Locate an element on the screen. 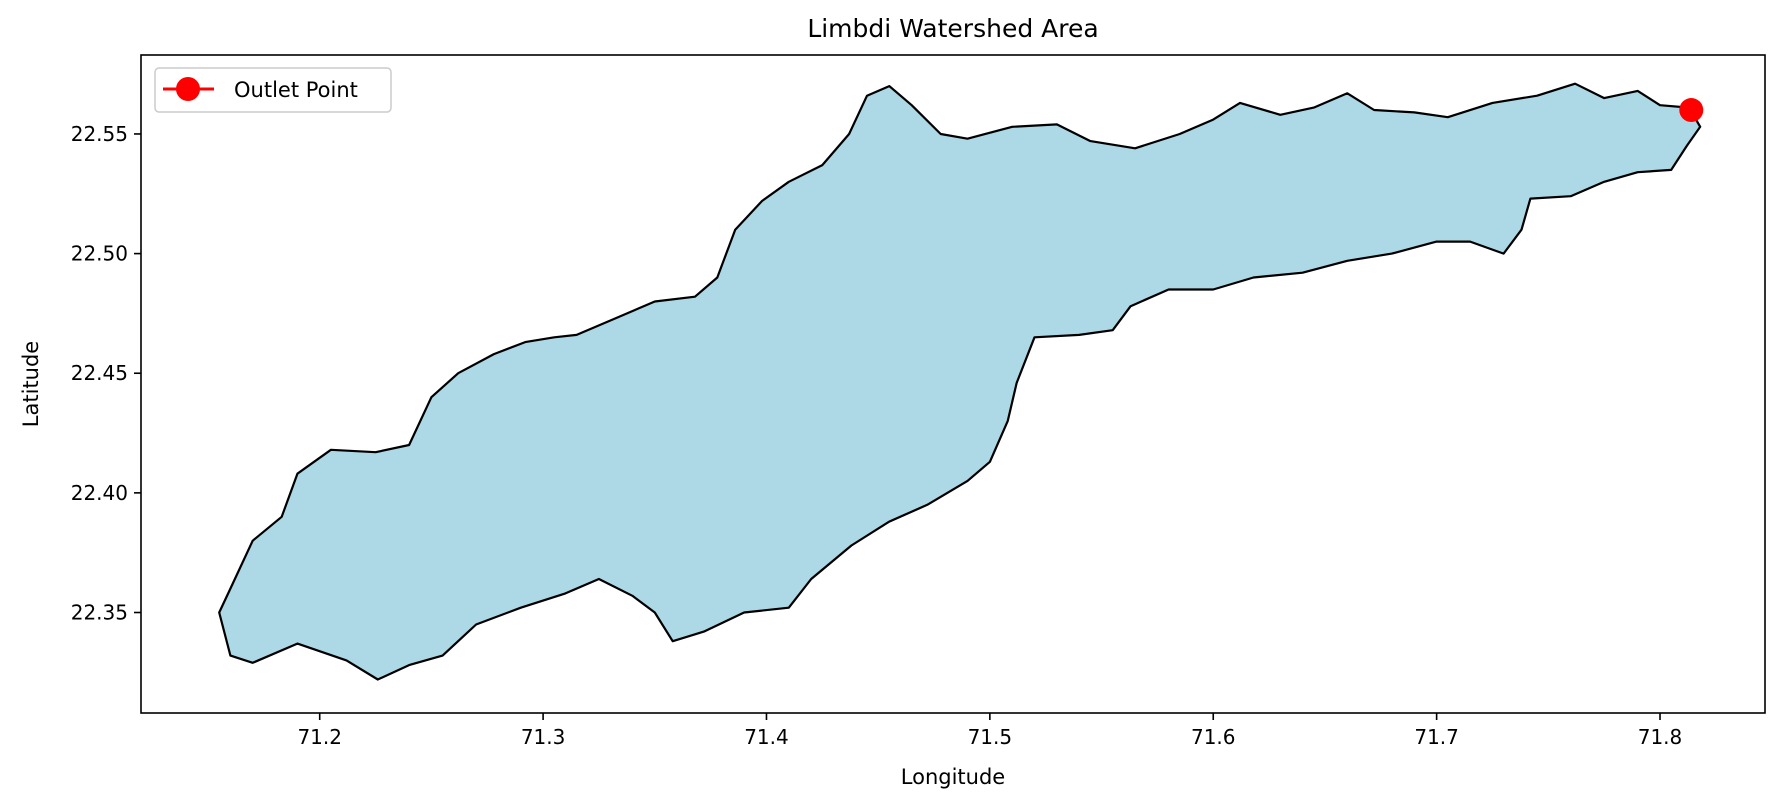 The image size is (1781, 808). y-tick-label: 22.35 is located at coordinates (99, 613).